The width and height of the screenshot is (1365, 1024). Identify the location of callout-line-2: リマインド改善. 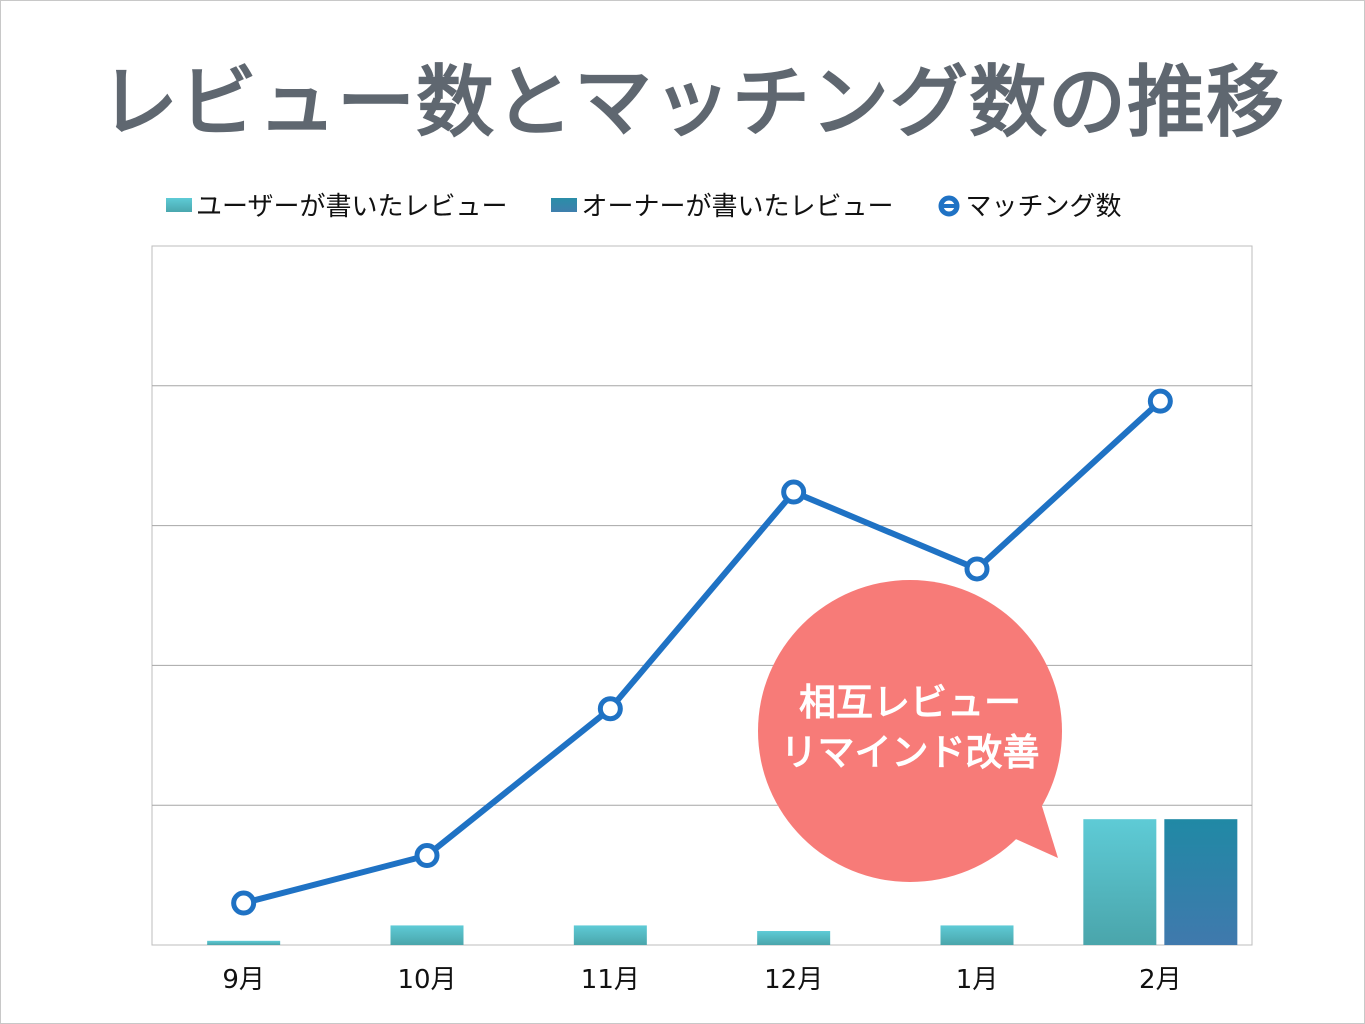
(910, 752).